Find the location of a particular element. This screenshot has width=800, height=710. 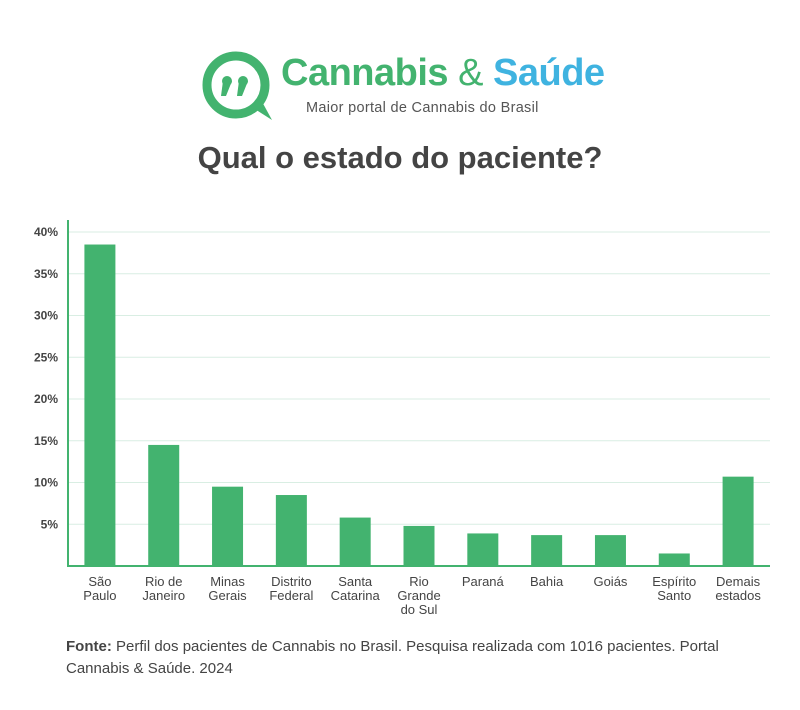

brand-name: Cannabis & Saúde is located at coordinates (443, 73).